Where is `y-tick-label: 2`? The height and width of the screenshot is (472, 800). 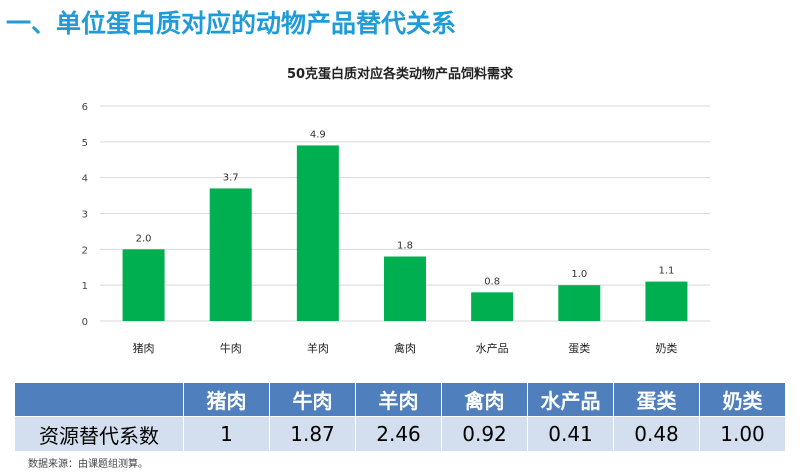 y-tick-label: 2 is located at coordinates (85, 250).